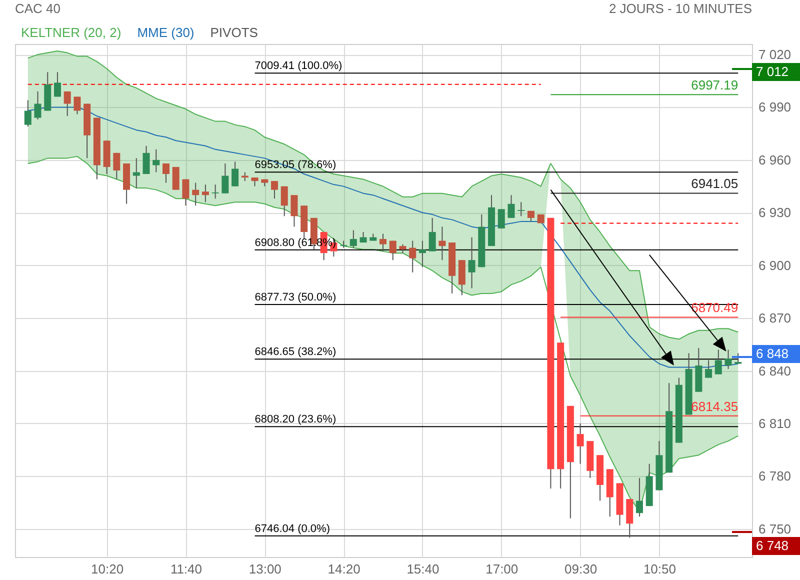 Image resolution: width=800 pixels, height=580 pixels. What do you see at coordinates (776, 353) in the screenshot?
I see `ref-line-label: 6 848` at bounding box center [776, 353].